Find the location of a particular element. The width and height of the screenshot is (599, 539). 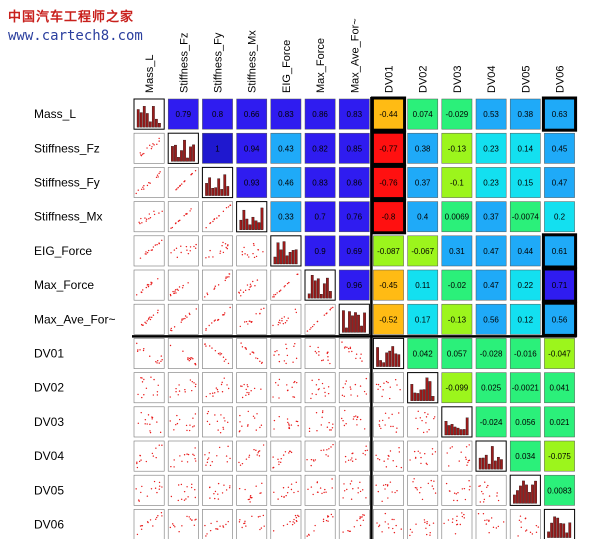

correlation-value: 0.85 is located at coordinates (355, 148).